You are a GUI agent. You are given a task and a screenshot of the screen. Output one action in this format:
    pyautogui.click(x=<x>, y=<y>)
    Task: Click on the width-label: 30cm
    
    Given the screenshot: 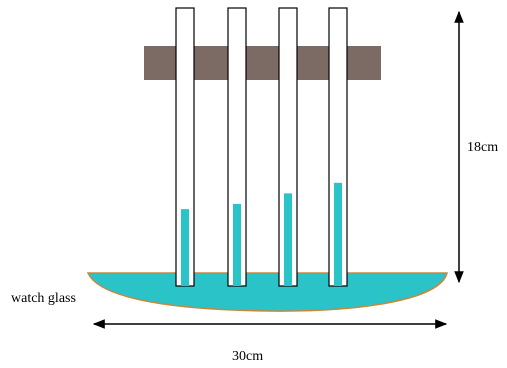 What is the action you would take?
    pyautogui.click(x=247, y=356)
    